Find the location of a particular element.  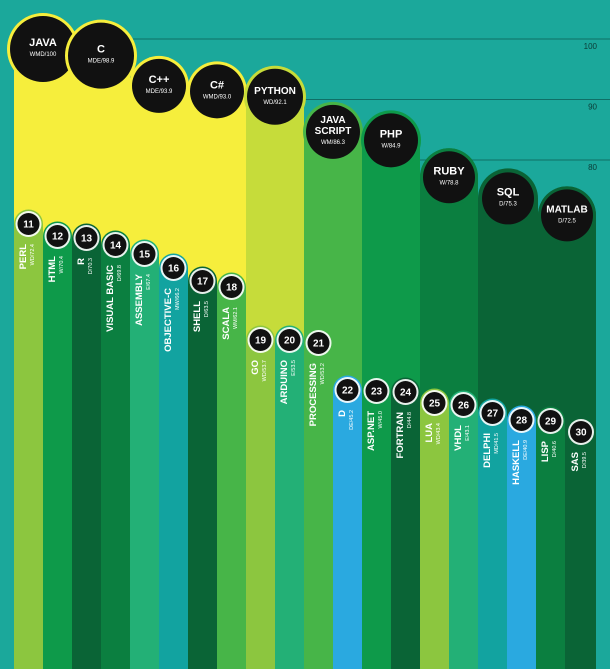

bar-visual-basic: 14 VISUAL BASIC D/69.8 is located at coordinates (115, 449).